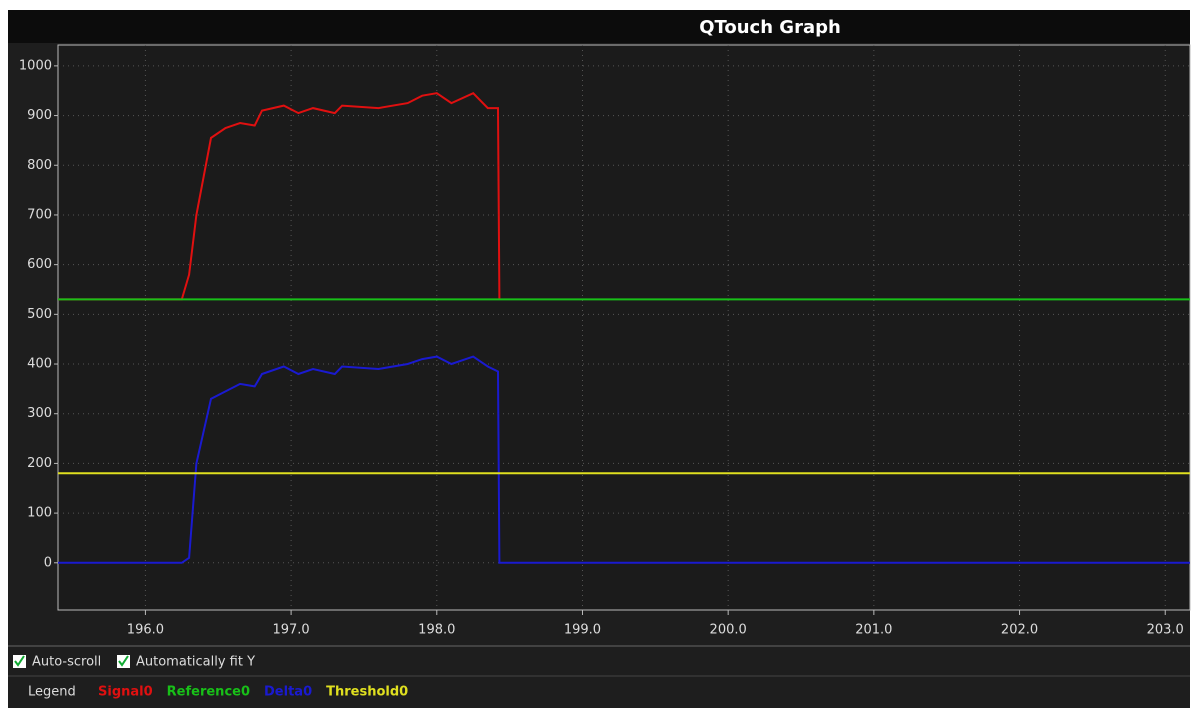 This screenshot has width=1192, height=714. I want to click on x-tick-label: 198.0, so click(436, 630).